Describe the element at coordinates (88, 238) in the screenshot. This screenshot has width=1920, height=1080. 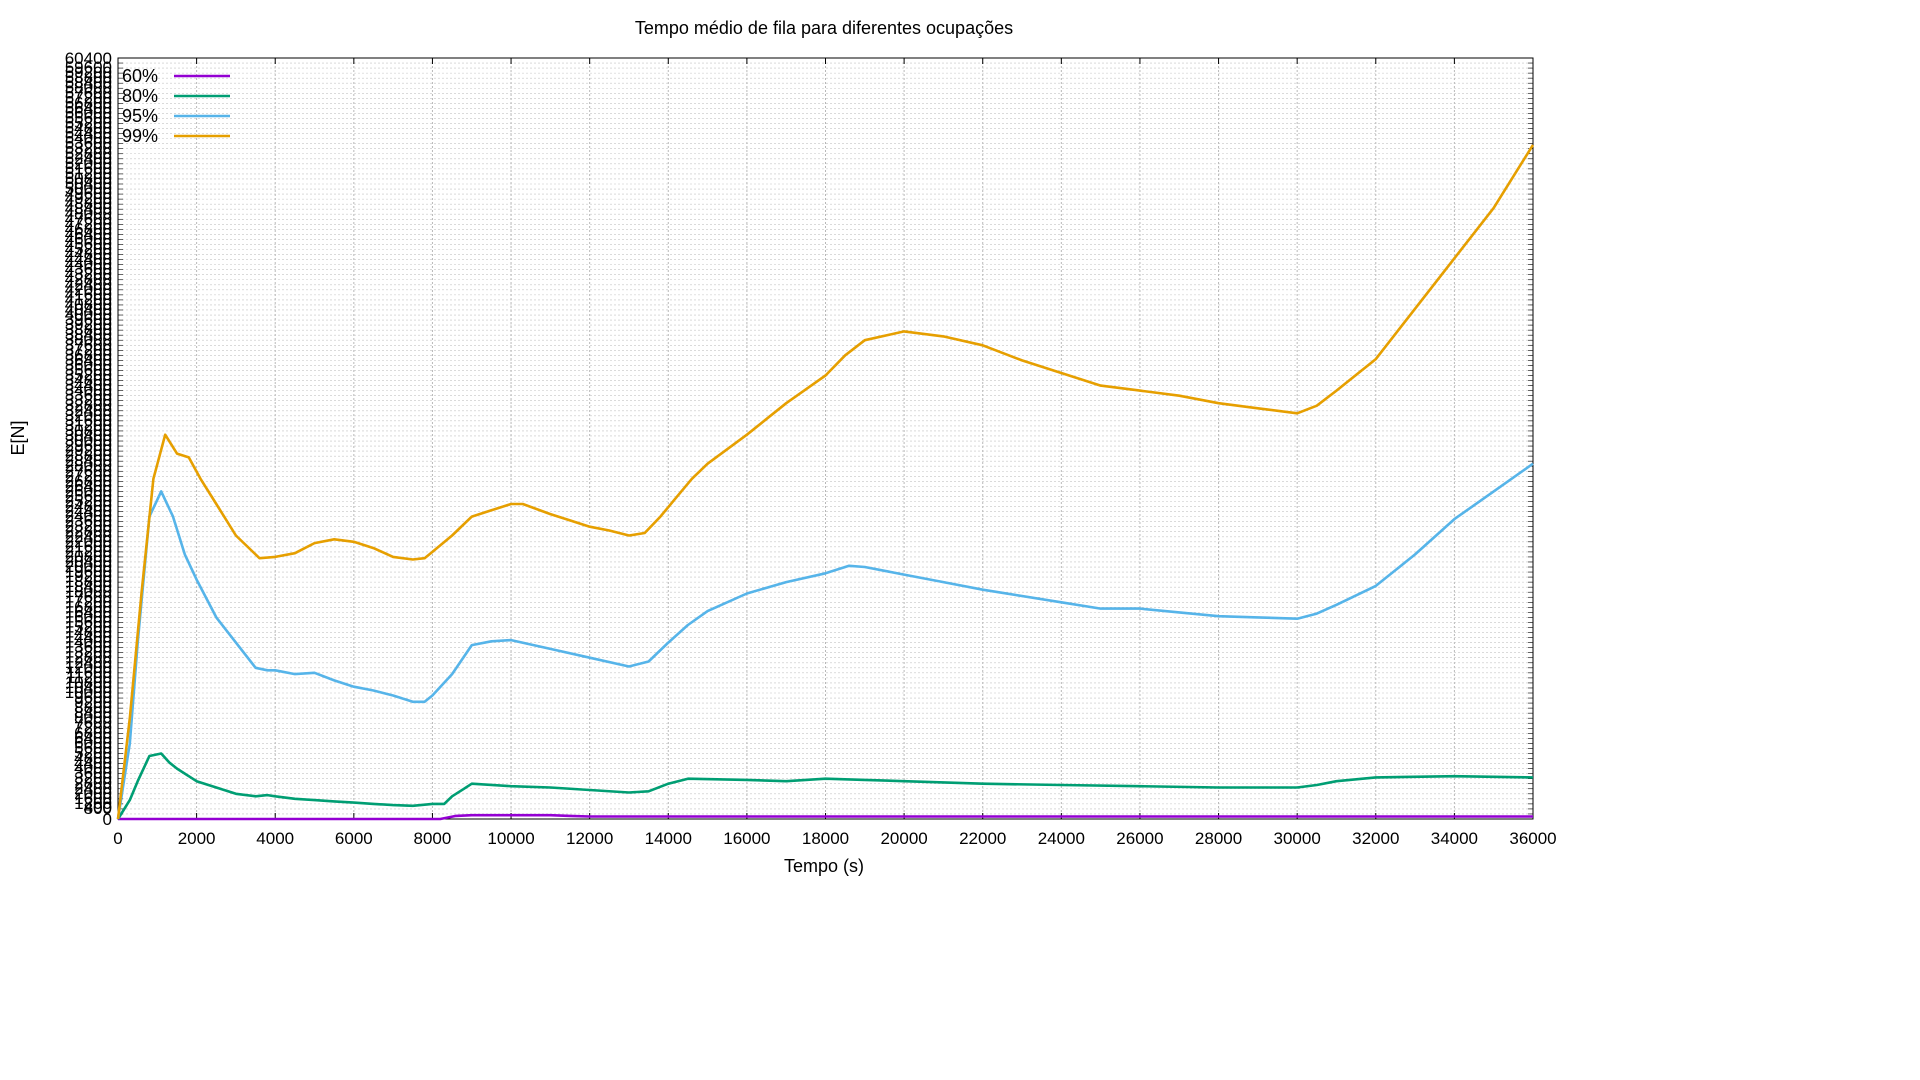
I see `y-tick-label: 46000` at that location.